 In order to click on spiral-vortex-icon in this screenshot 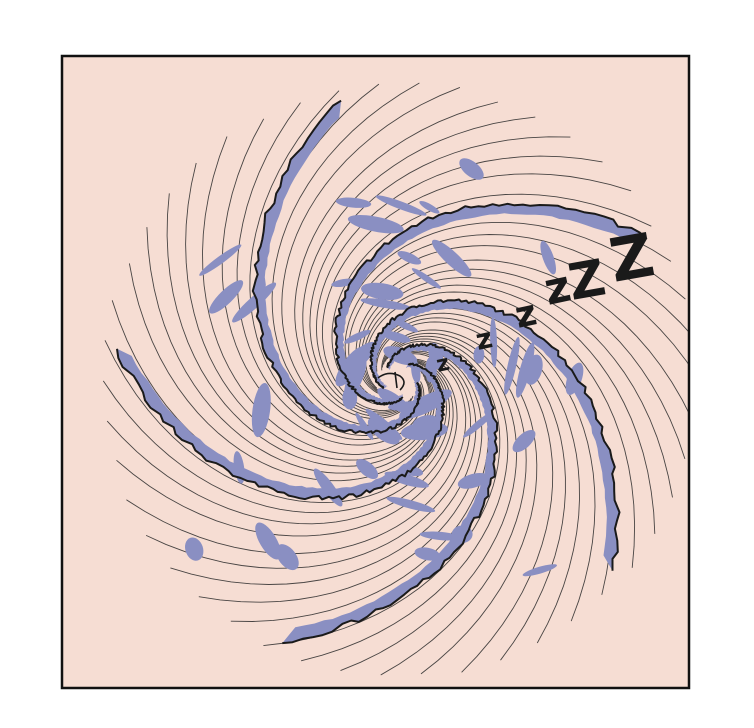, I will do `click(391, 381)`.